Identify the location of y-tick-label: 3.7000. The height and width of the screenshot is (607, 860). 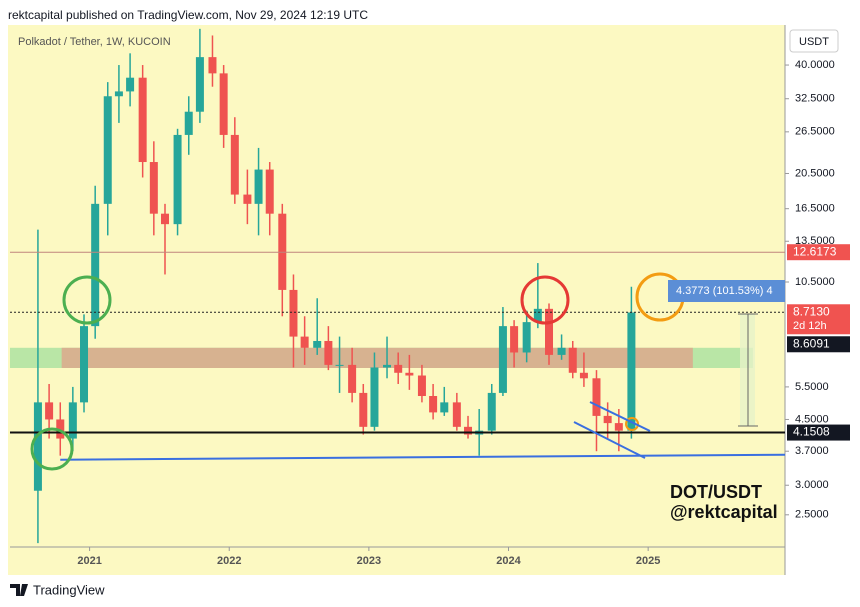
(812, 451).